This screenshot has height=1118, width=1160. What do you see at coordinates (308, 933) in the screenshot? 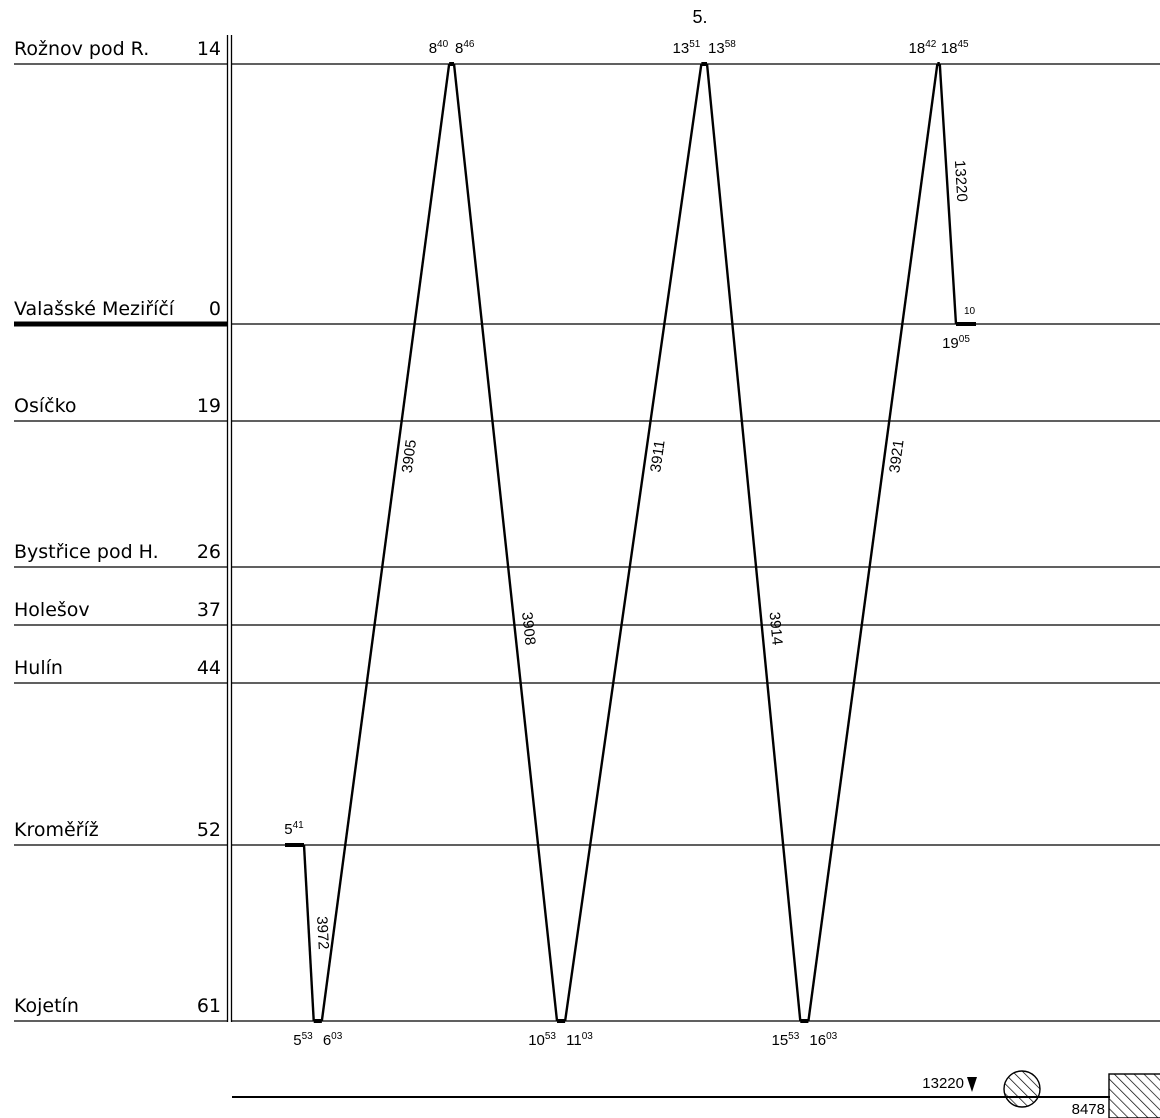
I see `train-3972-path` at bounding box center [308, 933].